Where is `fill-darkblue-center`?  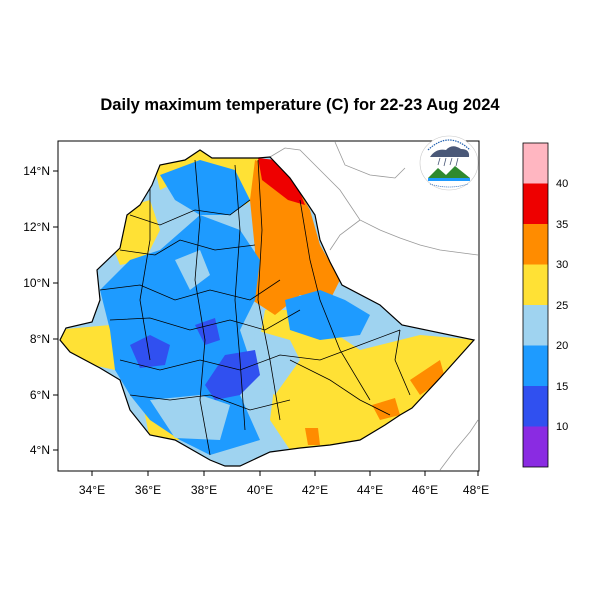 fill-darkblue-center is located at coordinates (207, 331).